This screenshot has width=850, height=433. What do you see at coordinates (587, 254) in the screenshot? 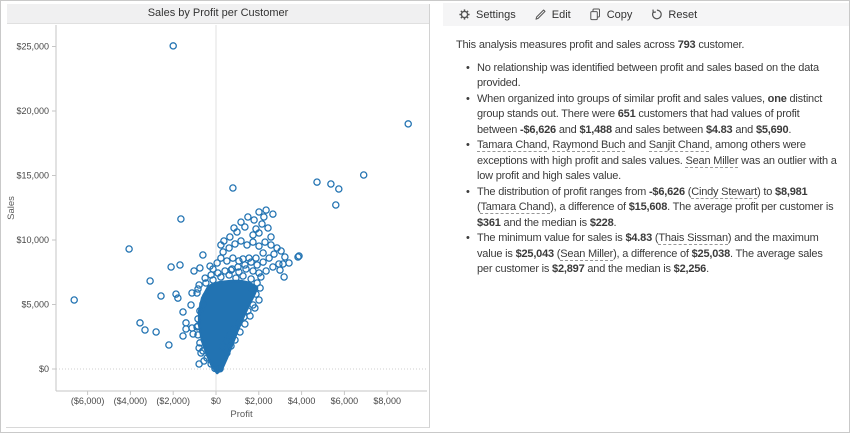
I see `customer-name-link: Sean Miller` at bounding box center [587, 254].